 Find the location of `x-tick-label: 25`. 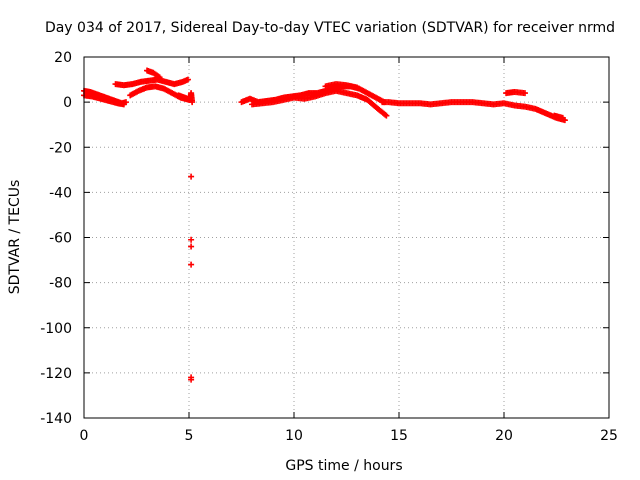

x-tick-label: 25 is located at coordinates (609, 436).